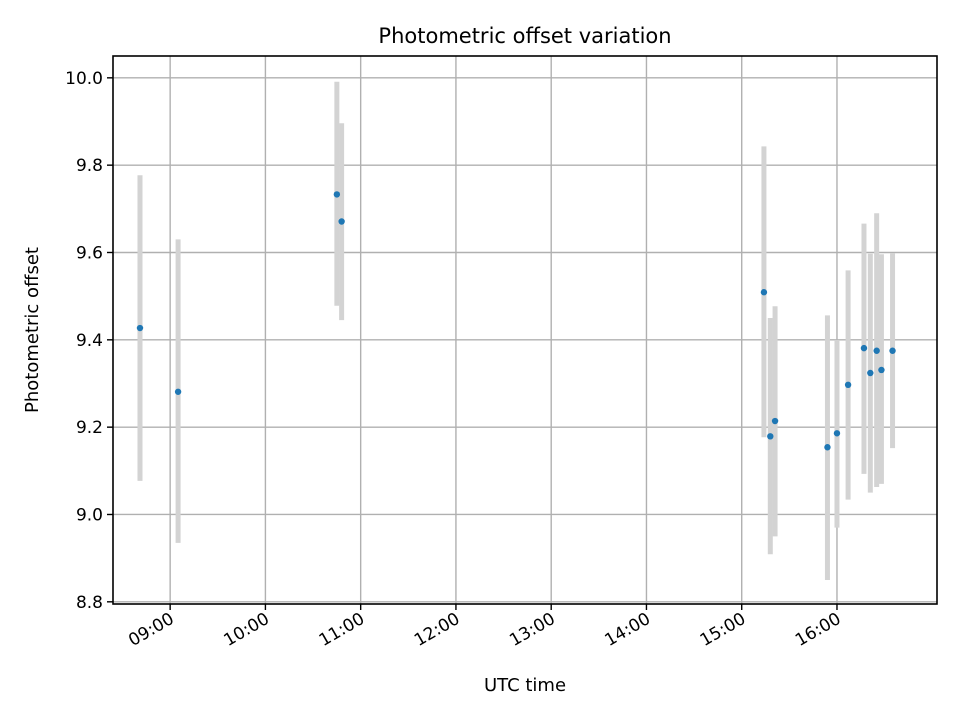  Describe the element at coordinates (89, 428) in the screenshot. I see `y-tick-label: 9.2` at that location.